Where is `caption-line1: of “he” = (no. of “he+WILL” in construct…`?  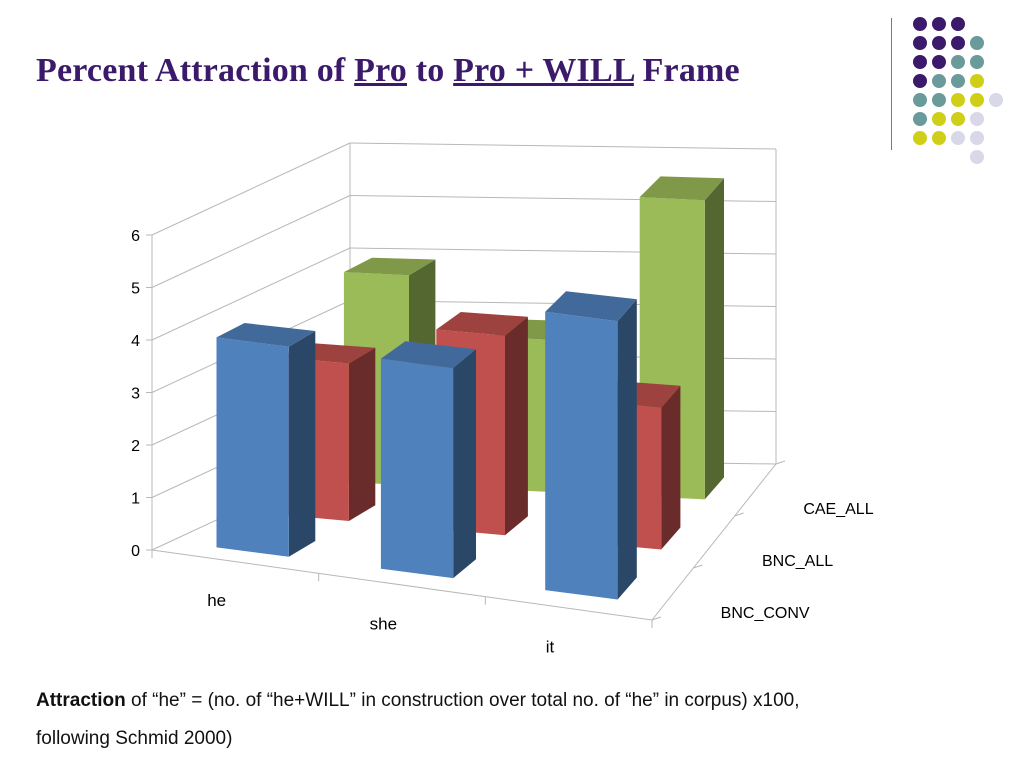 caption-line1: of “he” = (no. of “he+WILL” in construct… is located at coordinates (465, 700).